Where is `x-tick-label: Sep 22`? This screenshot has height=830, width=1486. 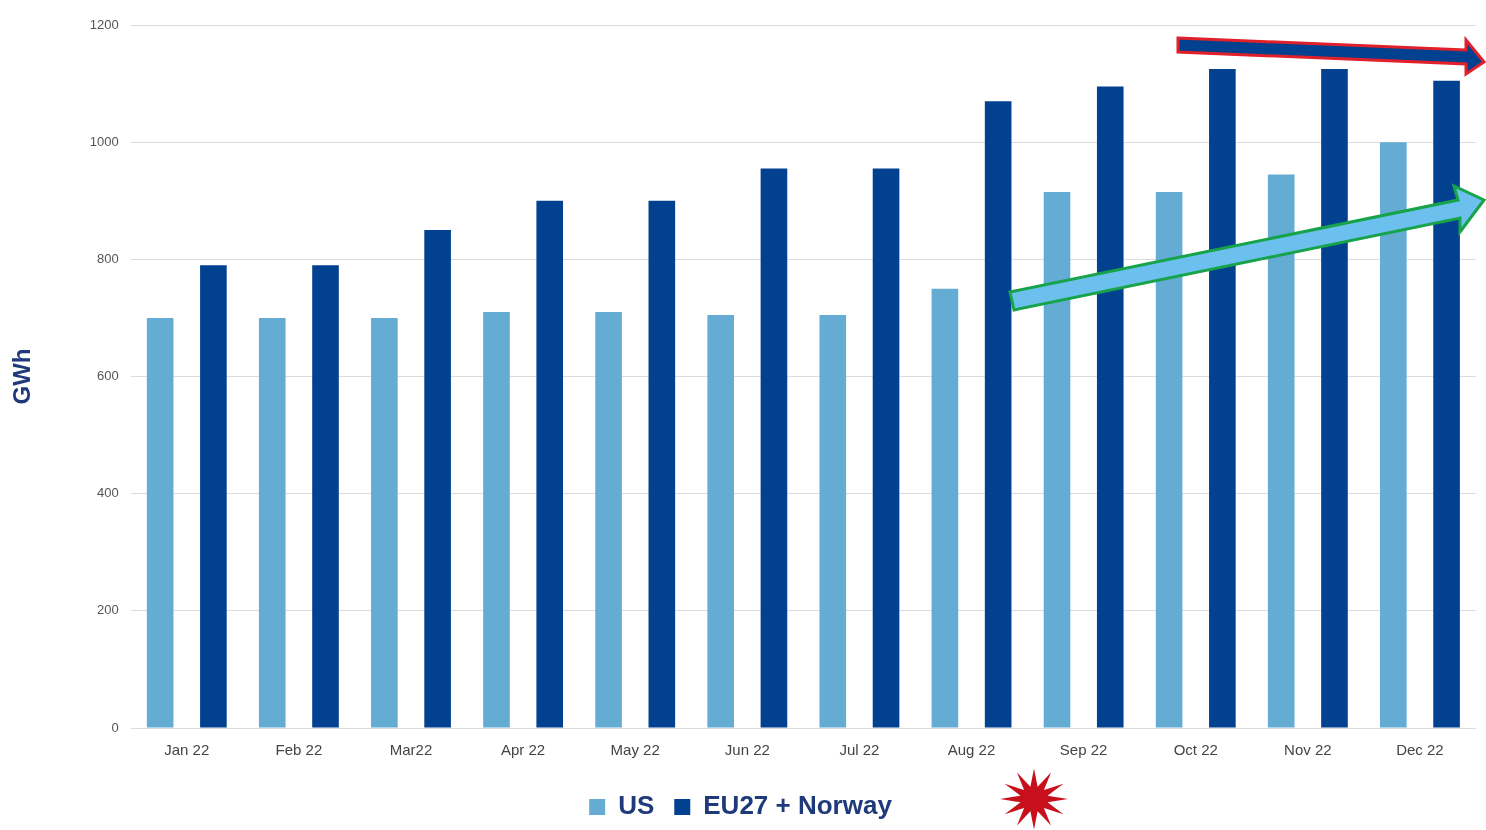
x-tick-label: Sep 22 is located at coordinates (1083, 750).